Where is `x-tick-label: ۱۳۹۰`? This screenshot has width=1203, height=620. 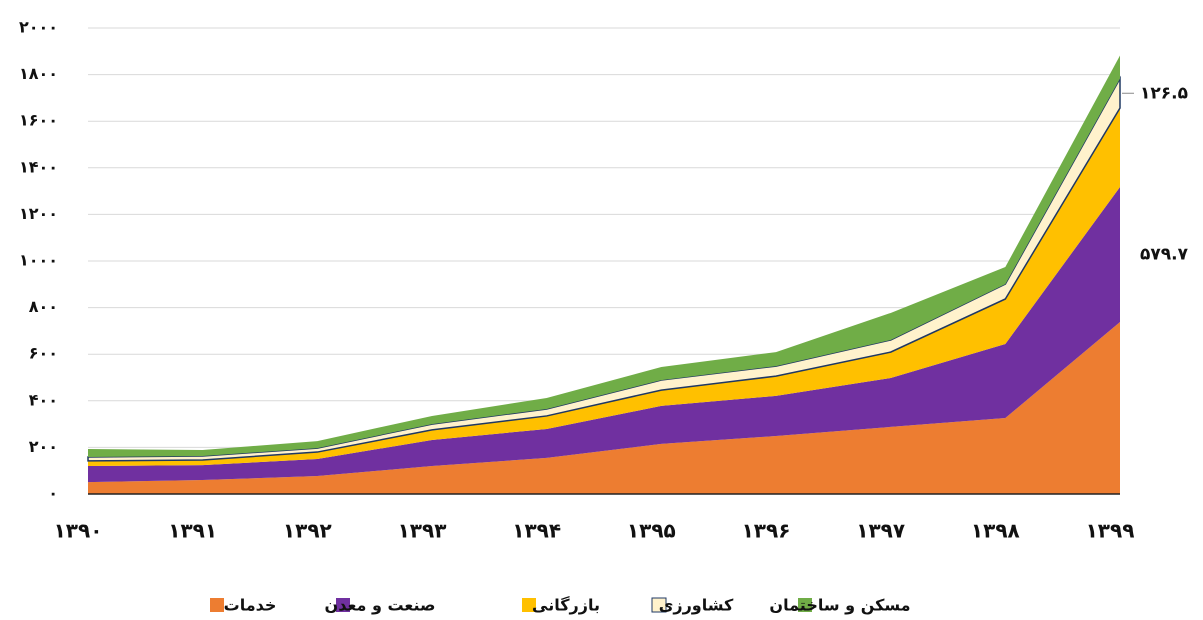
x-tick-label: ۱۳۹۰ is located at coordinates (78, 531).